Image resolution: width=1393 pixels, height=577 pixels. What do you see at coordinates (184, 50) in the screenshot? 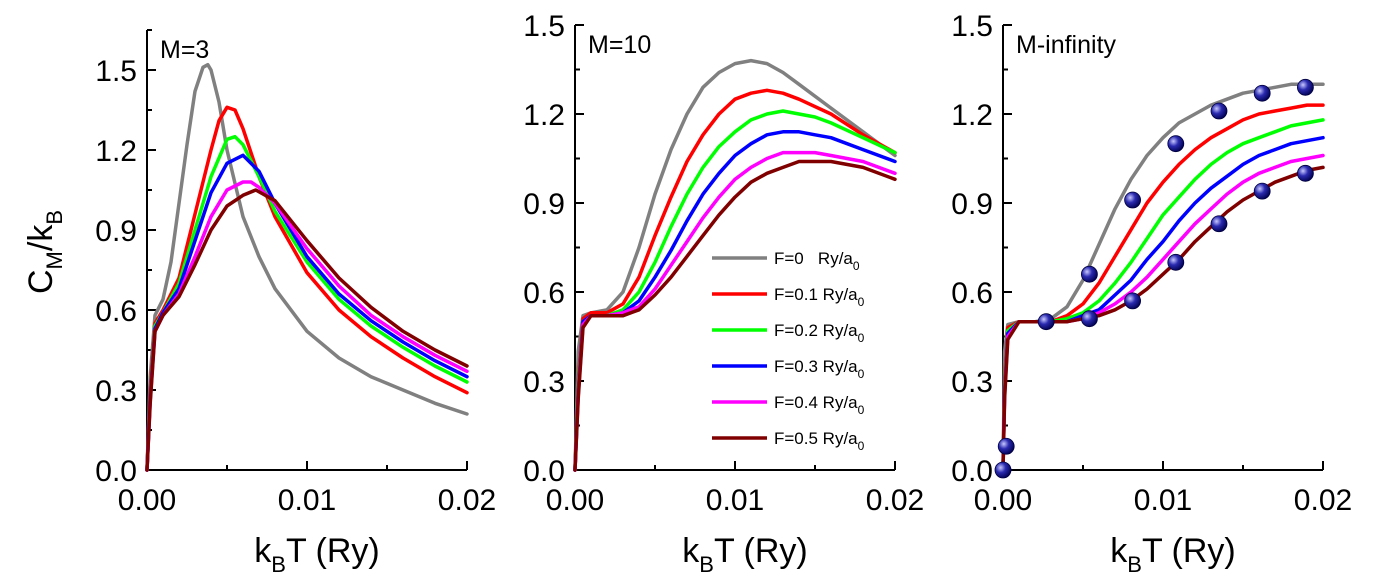
I see `panel-label: M=3` at bounding box center [184, 50].